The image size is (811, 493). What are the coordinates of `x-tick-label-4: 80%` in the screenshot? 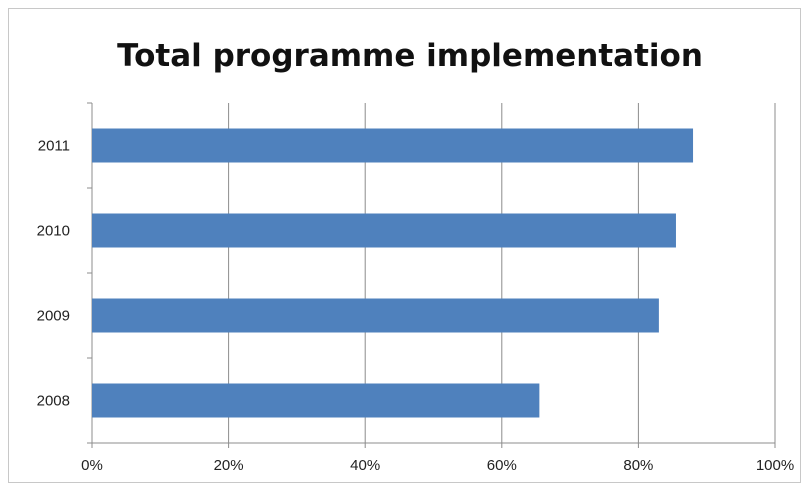 It's located at (638, 465).